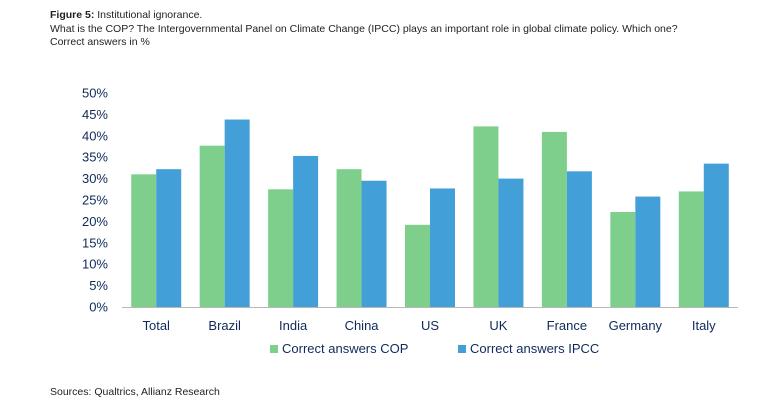 This screenshot has height=416, width=768. I want to click on x-category-label: India, so click(293, 325).